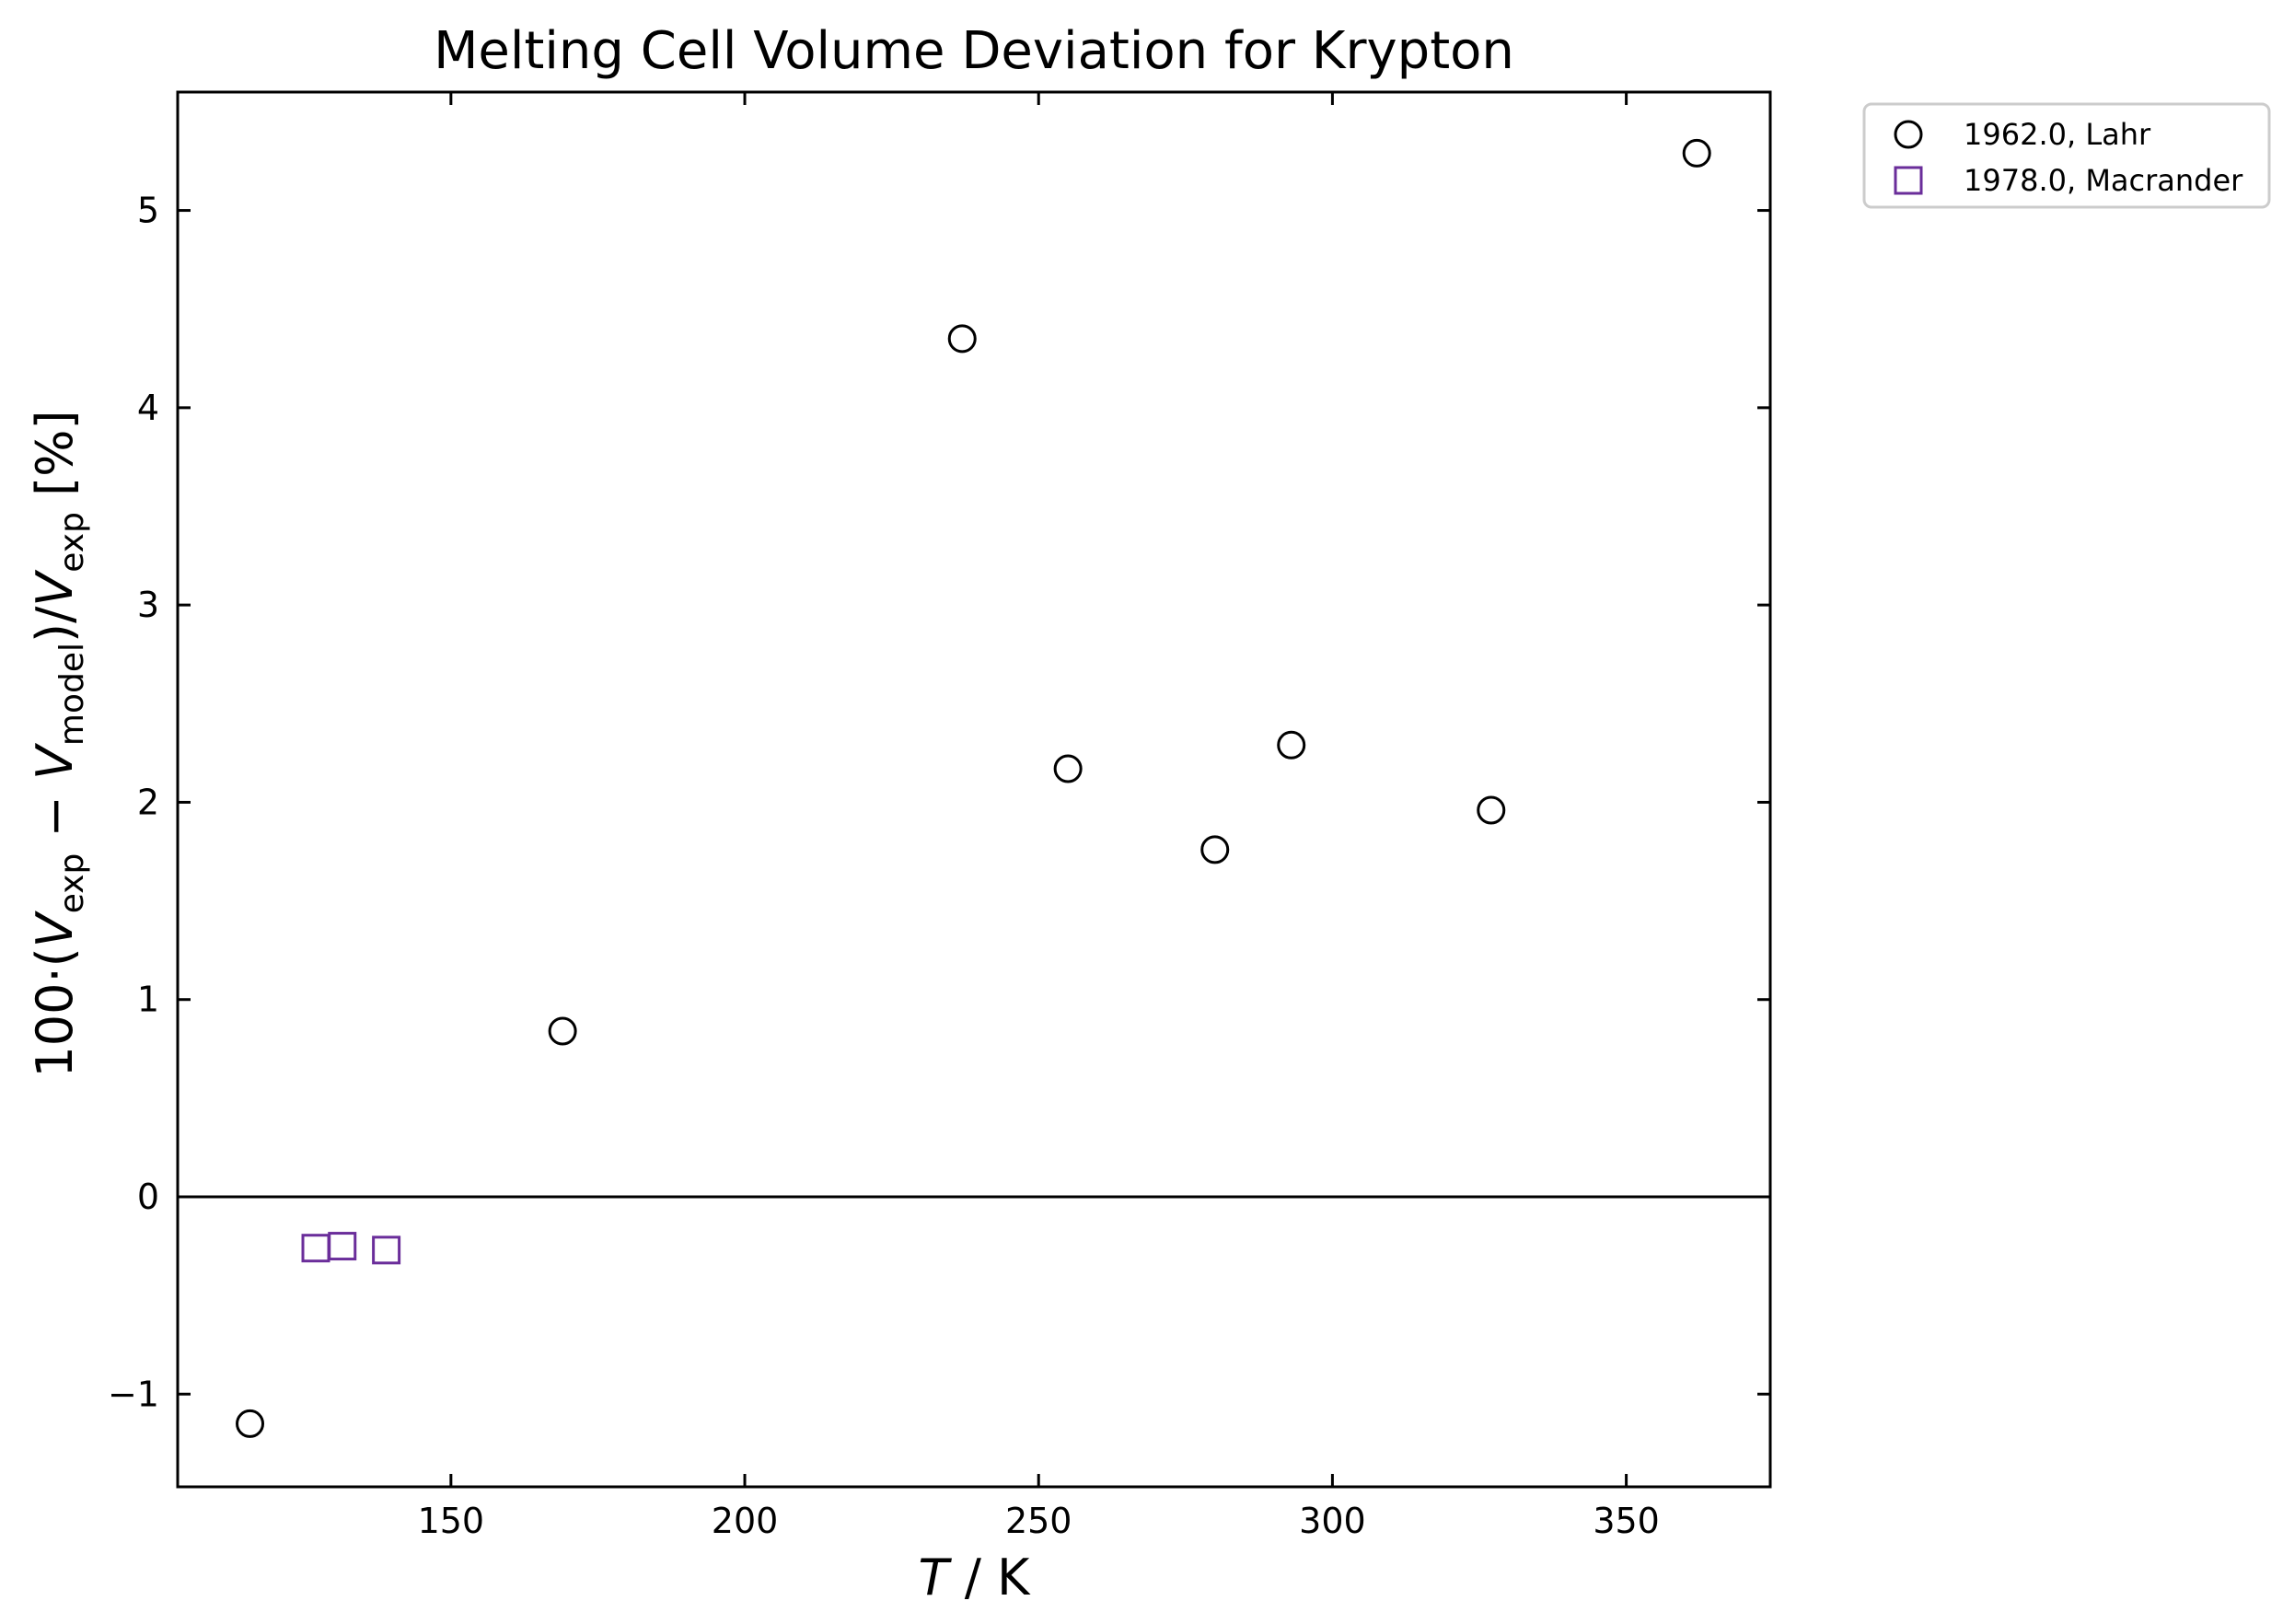  Describe the element at coordinates (148, 1197) in the screenshot. I see `y-tick-label: 0` at that location.